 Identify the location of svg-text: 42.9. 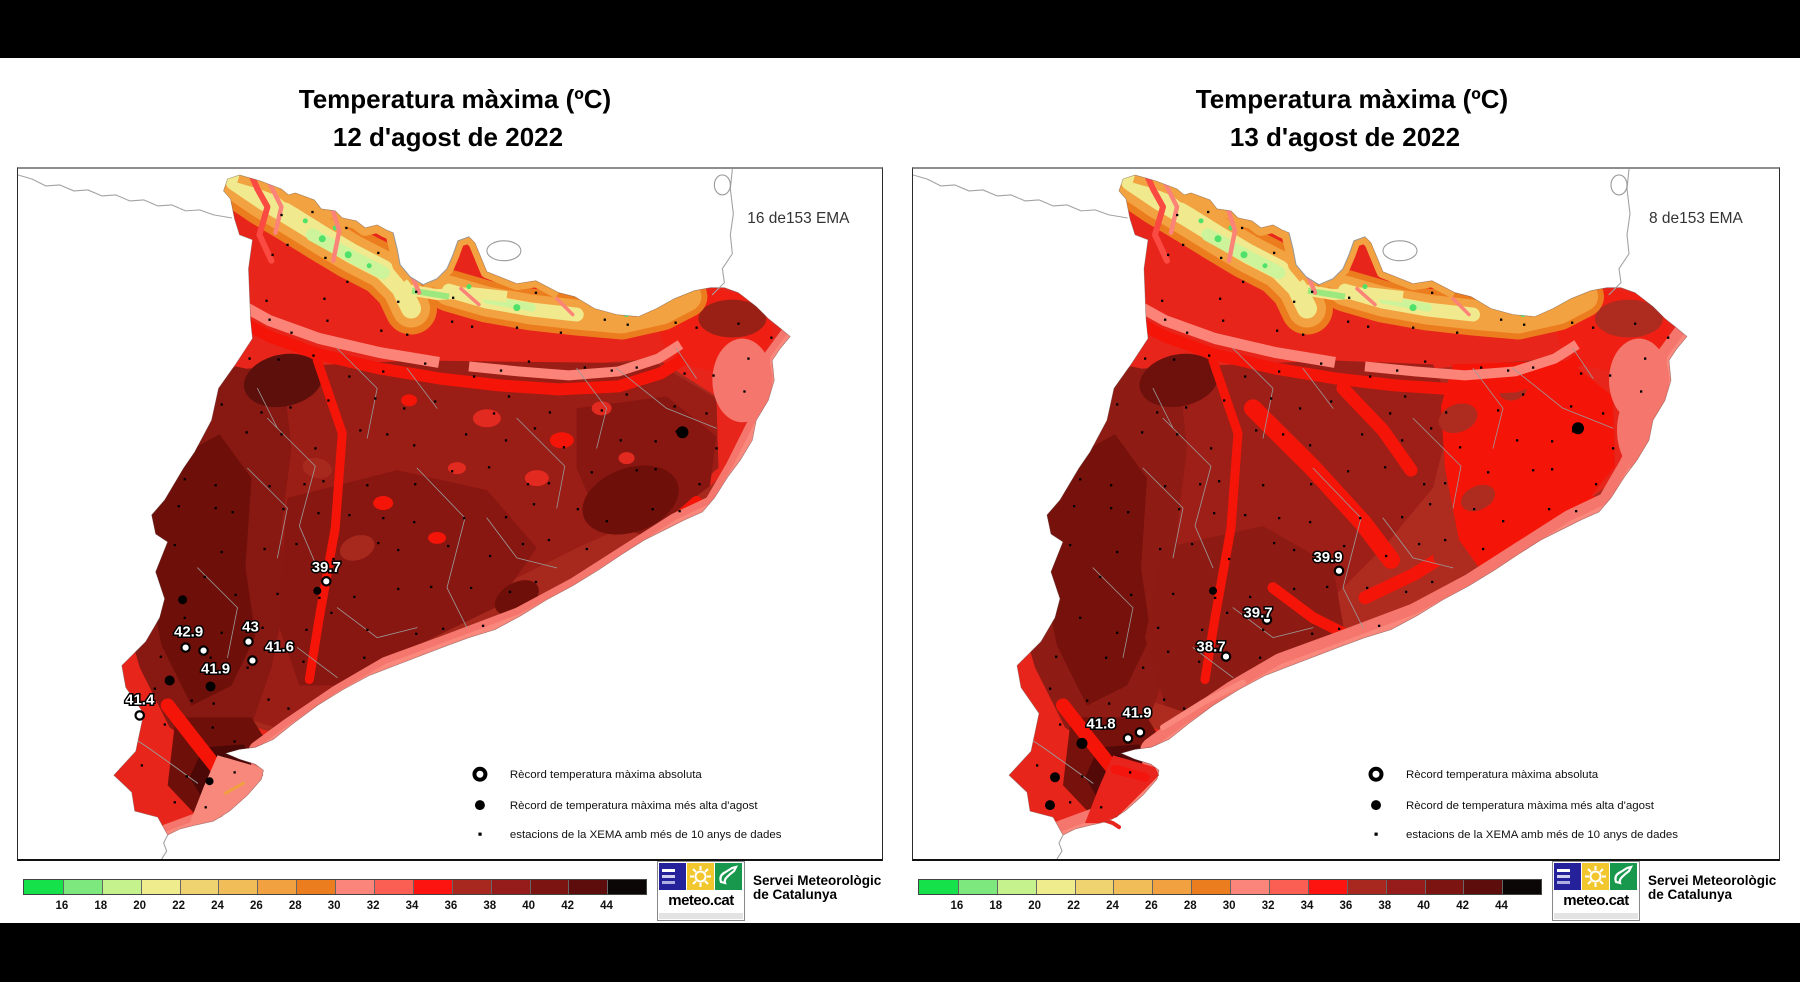
(188, 632).